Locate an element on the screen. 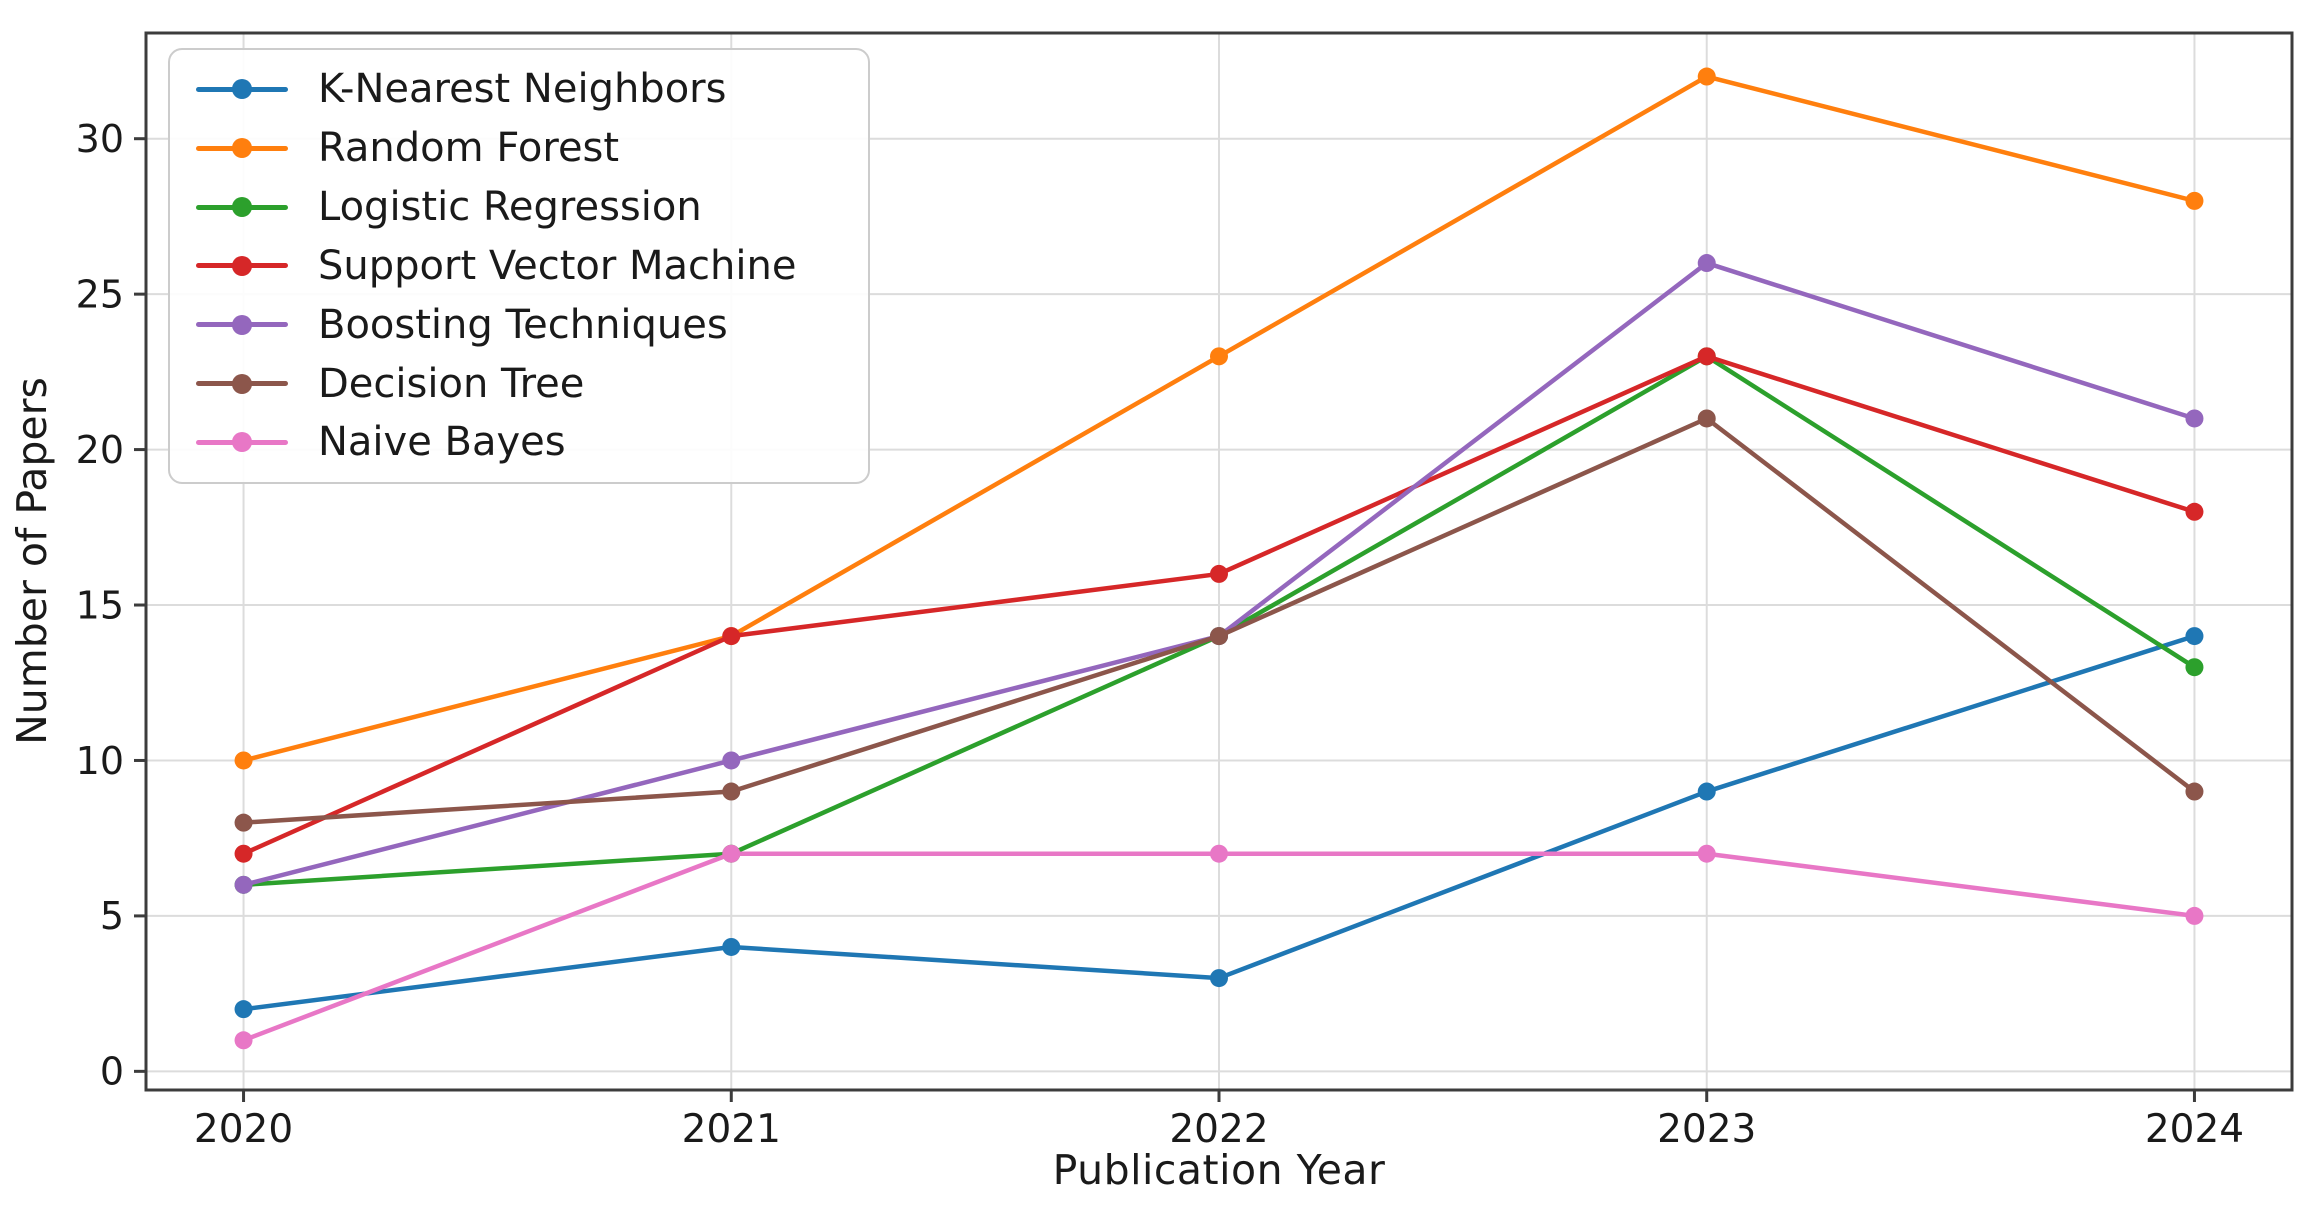  legend-item: Logistic Regression is located at coordinates (527, 207).